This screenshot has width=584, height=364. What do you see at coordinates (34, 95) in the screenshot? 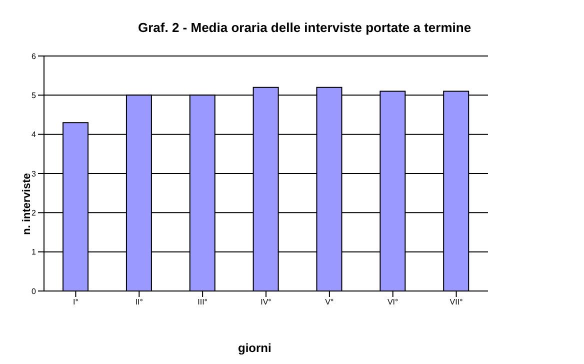
I see `y-tick-label: 5` at bounding box center [34, 95].